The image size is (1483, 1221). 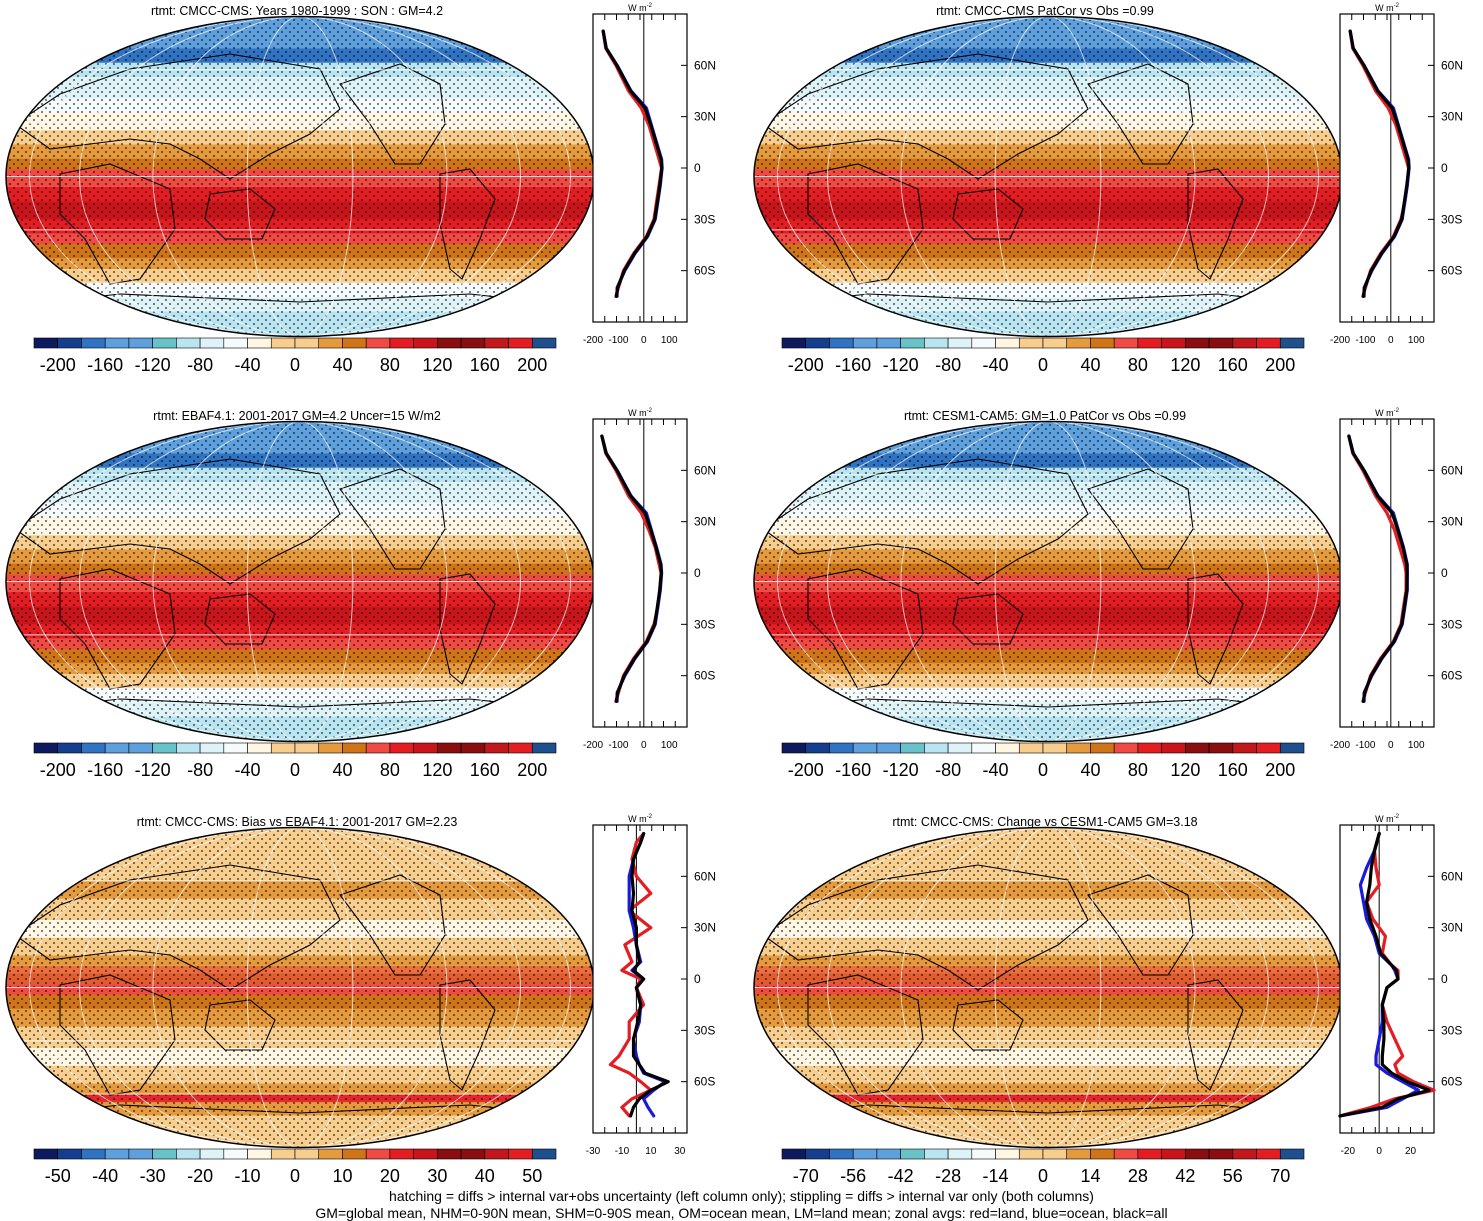 I want to click on x-tick-label: 10, so click(x=651, y=1151).